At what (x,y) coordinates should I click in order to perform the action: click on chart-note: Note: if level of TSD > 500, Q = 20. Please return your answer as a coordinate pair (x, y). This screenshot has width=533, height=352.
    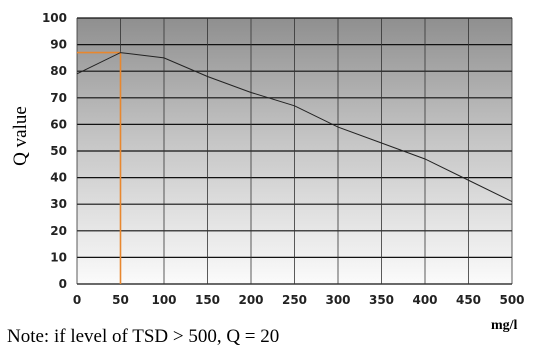
    Looking at the image, I should click on (143, 336).